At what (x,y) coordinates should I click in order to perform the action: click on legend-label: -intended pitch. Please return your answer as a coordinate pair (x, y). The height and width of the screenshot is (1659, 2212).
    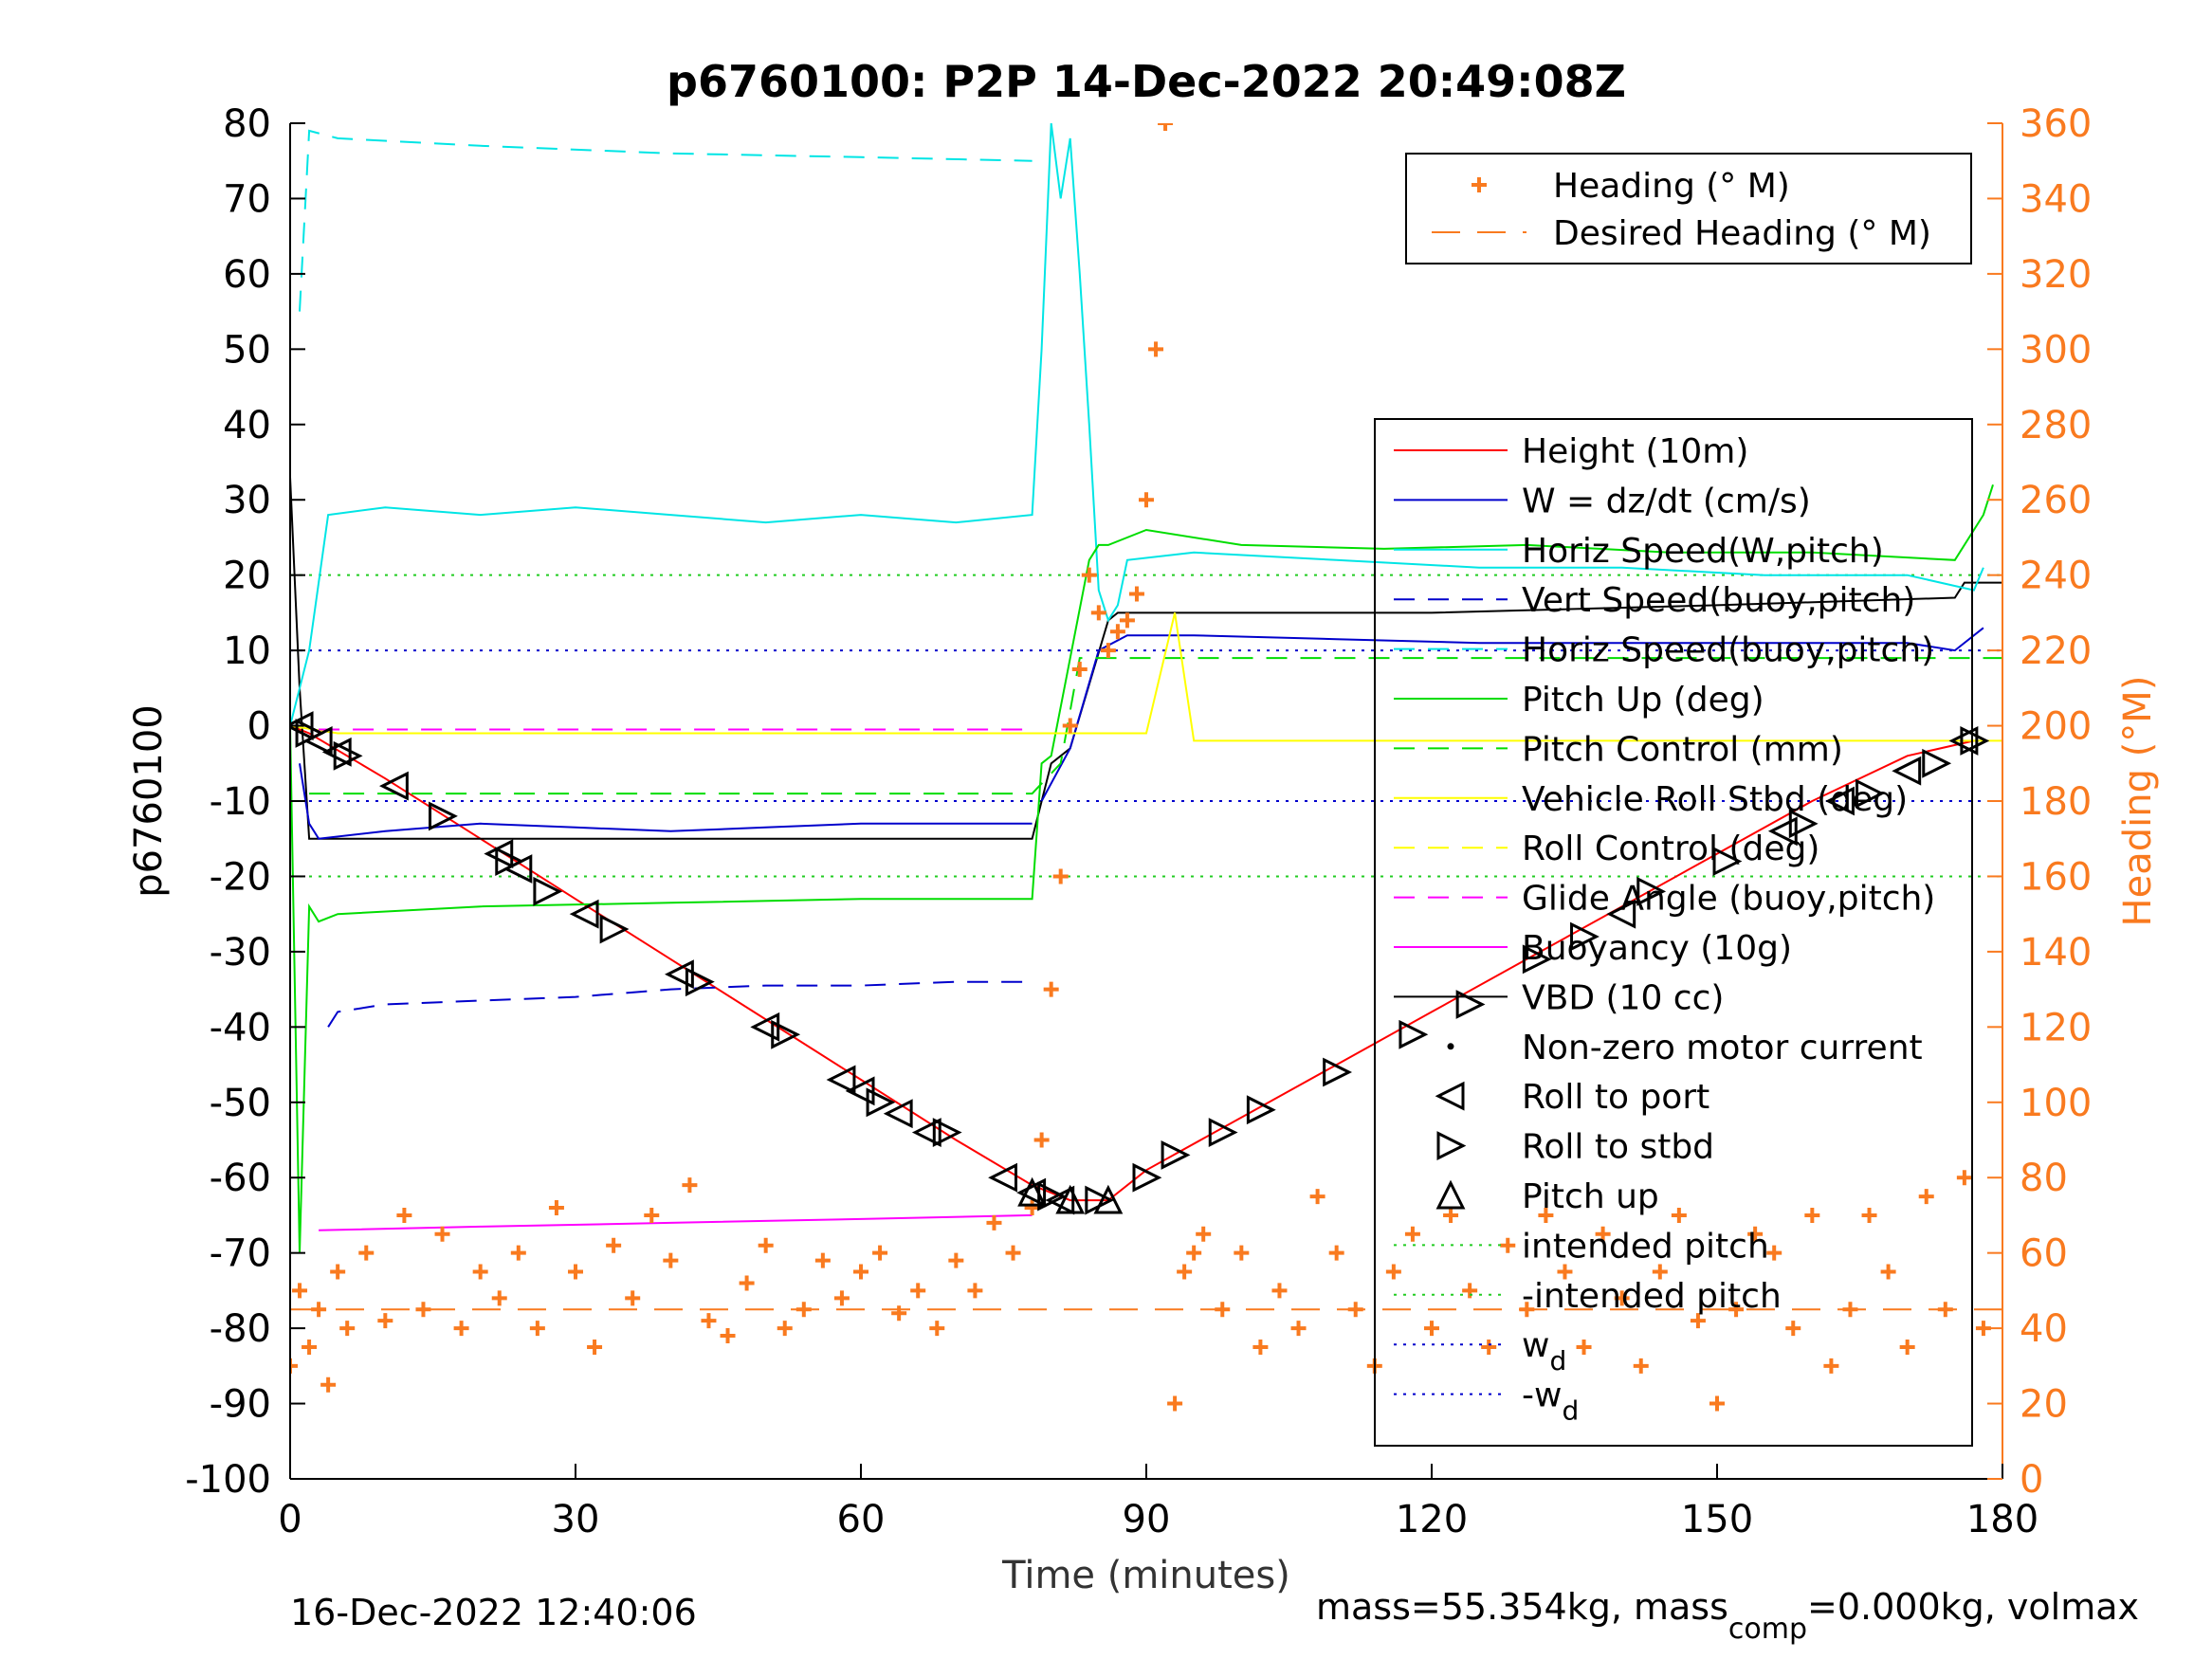
    Looking at the image, I should click on (1652, 1296).